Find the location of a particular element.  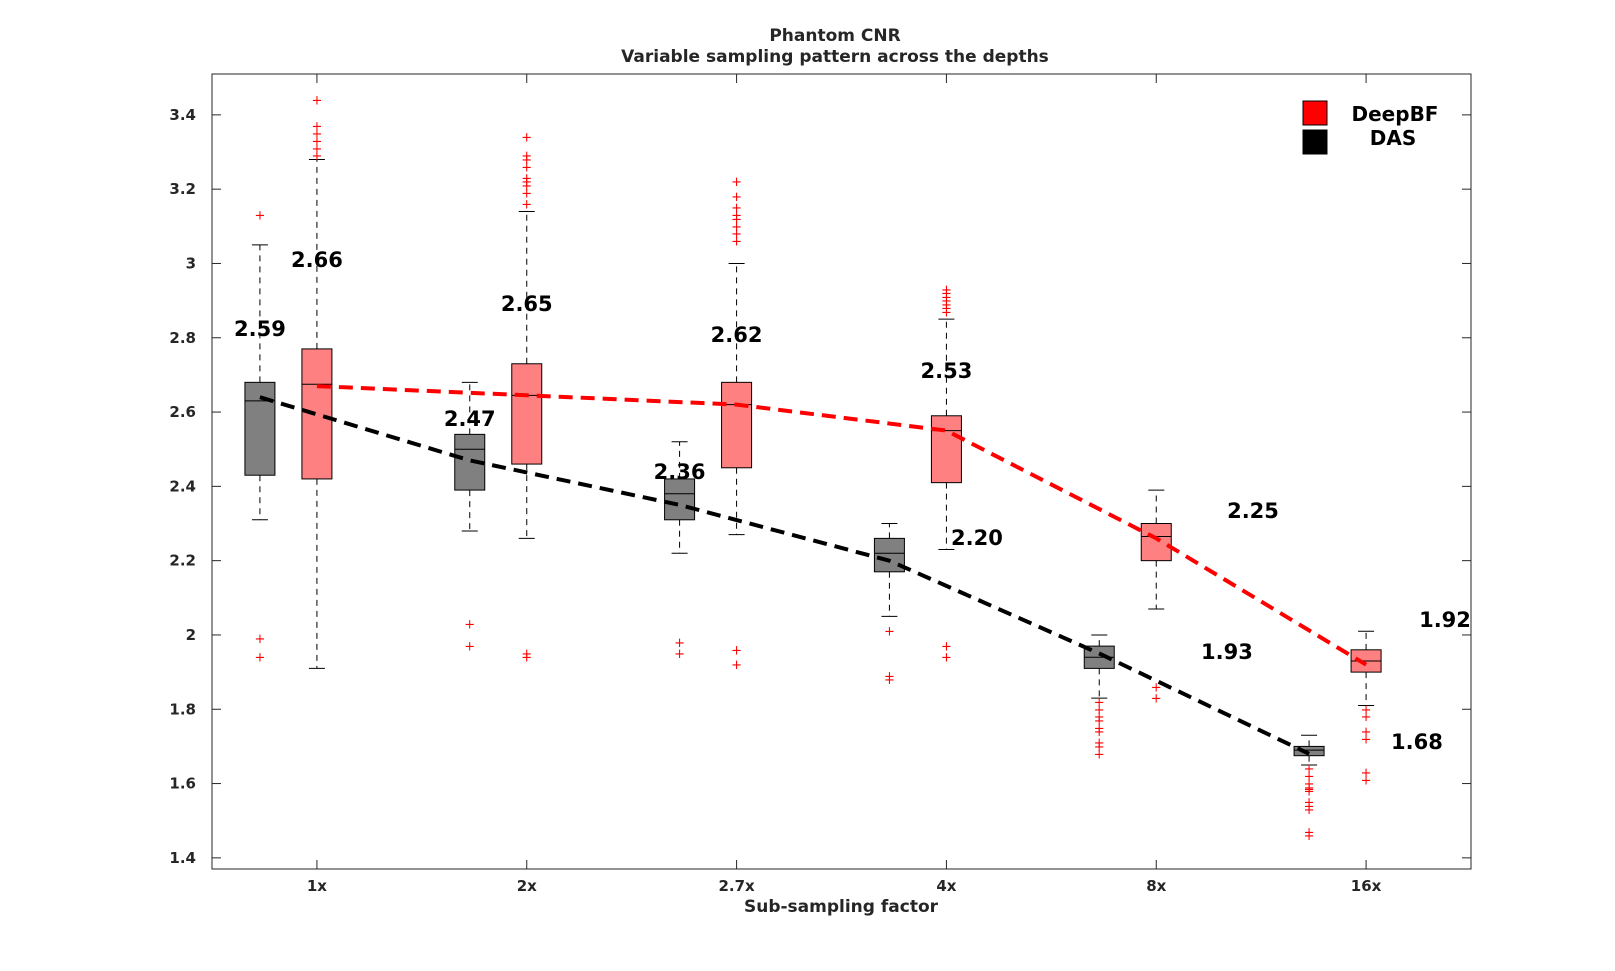

legend-label-deepbf: DeepBF is located at coordinates (1395, 114).